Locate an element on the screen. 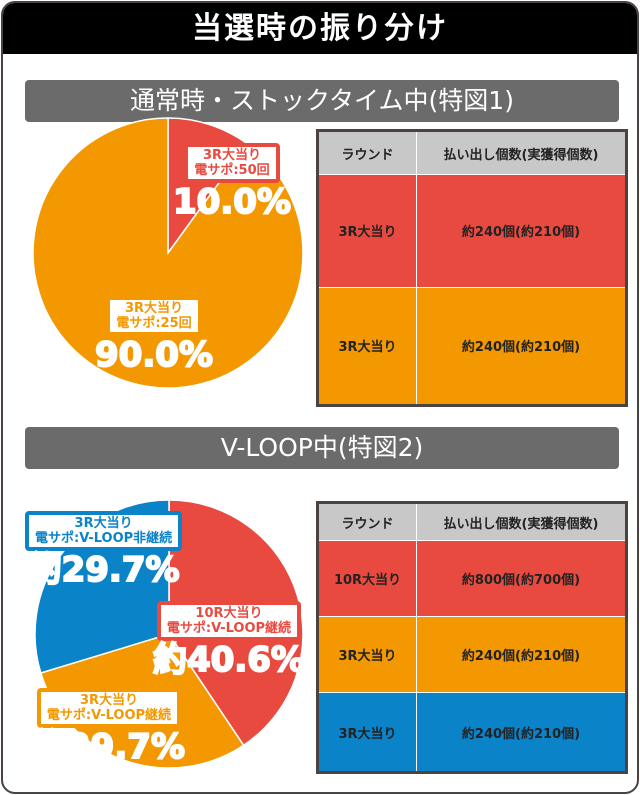  table-row: 10R大当り 約800個(約700個) is located at coordinates (472, 578).